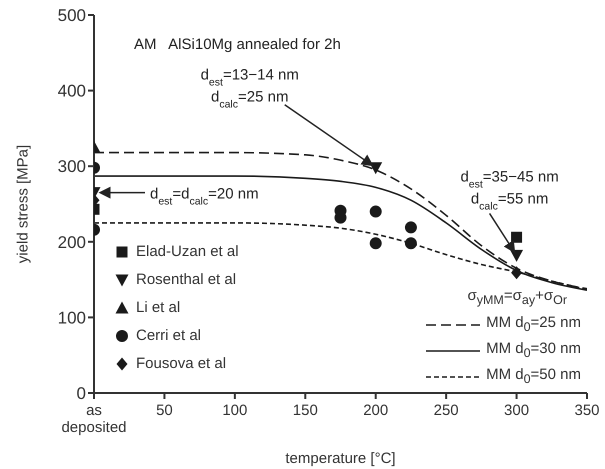  What do you see at coordinates (94, 419) in the screenshot?
I see `x-tick-label: as deposited` at bounding box center [94, 419].